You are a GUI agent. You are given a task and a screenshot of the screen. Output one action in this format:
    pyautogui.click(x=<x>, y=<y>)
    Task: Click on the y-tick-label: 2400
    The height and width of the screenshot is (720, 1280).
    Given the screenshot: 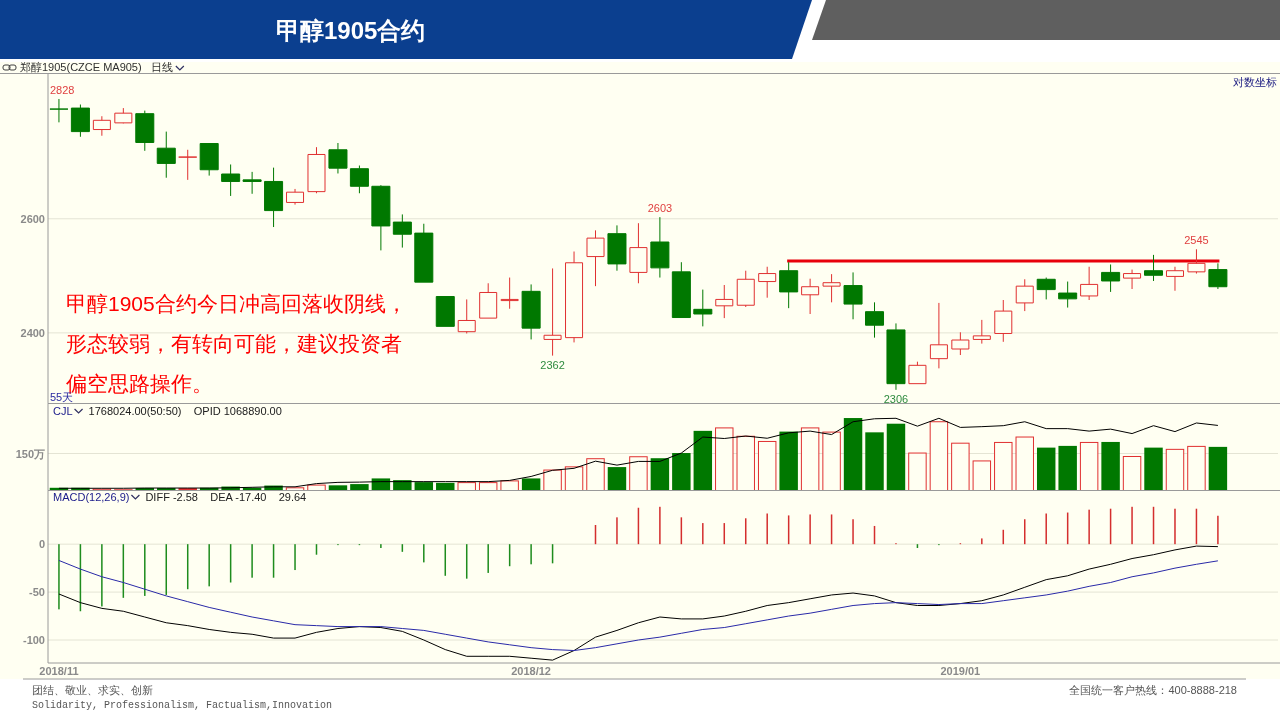 What is the action you would take?
    pyautogui.click(x=32, y=332)
    